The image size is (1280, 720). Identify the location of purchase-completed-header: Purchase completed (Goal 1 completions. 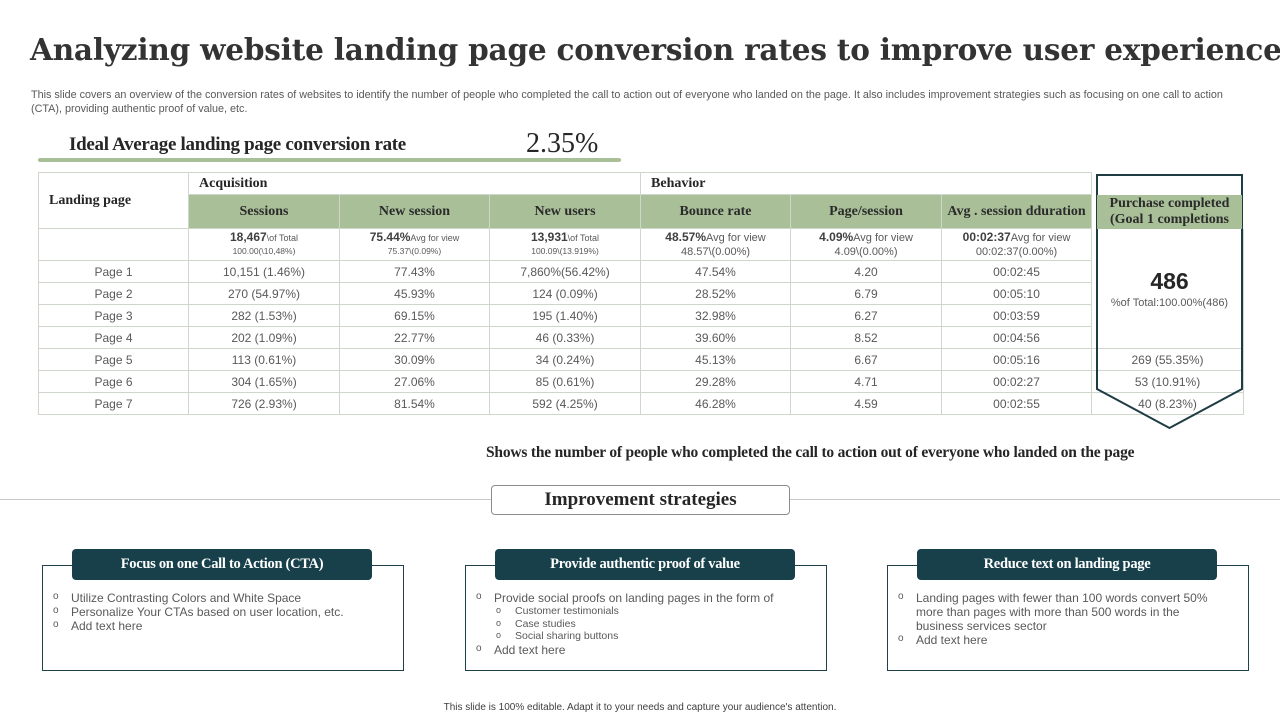
(1169, 212).